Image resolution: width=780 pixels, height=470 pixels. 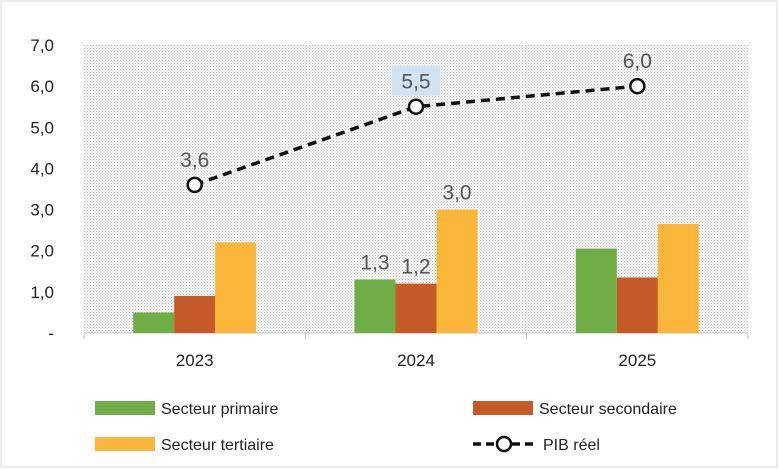 What do you see at coordinates (416, 106) in the screenshot?
I see `point-pib-reel-2024` at bounding box center [416, 106].